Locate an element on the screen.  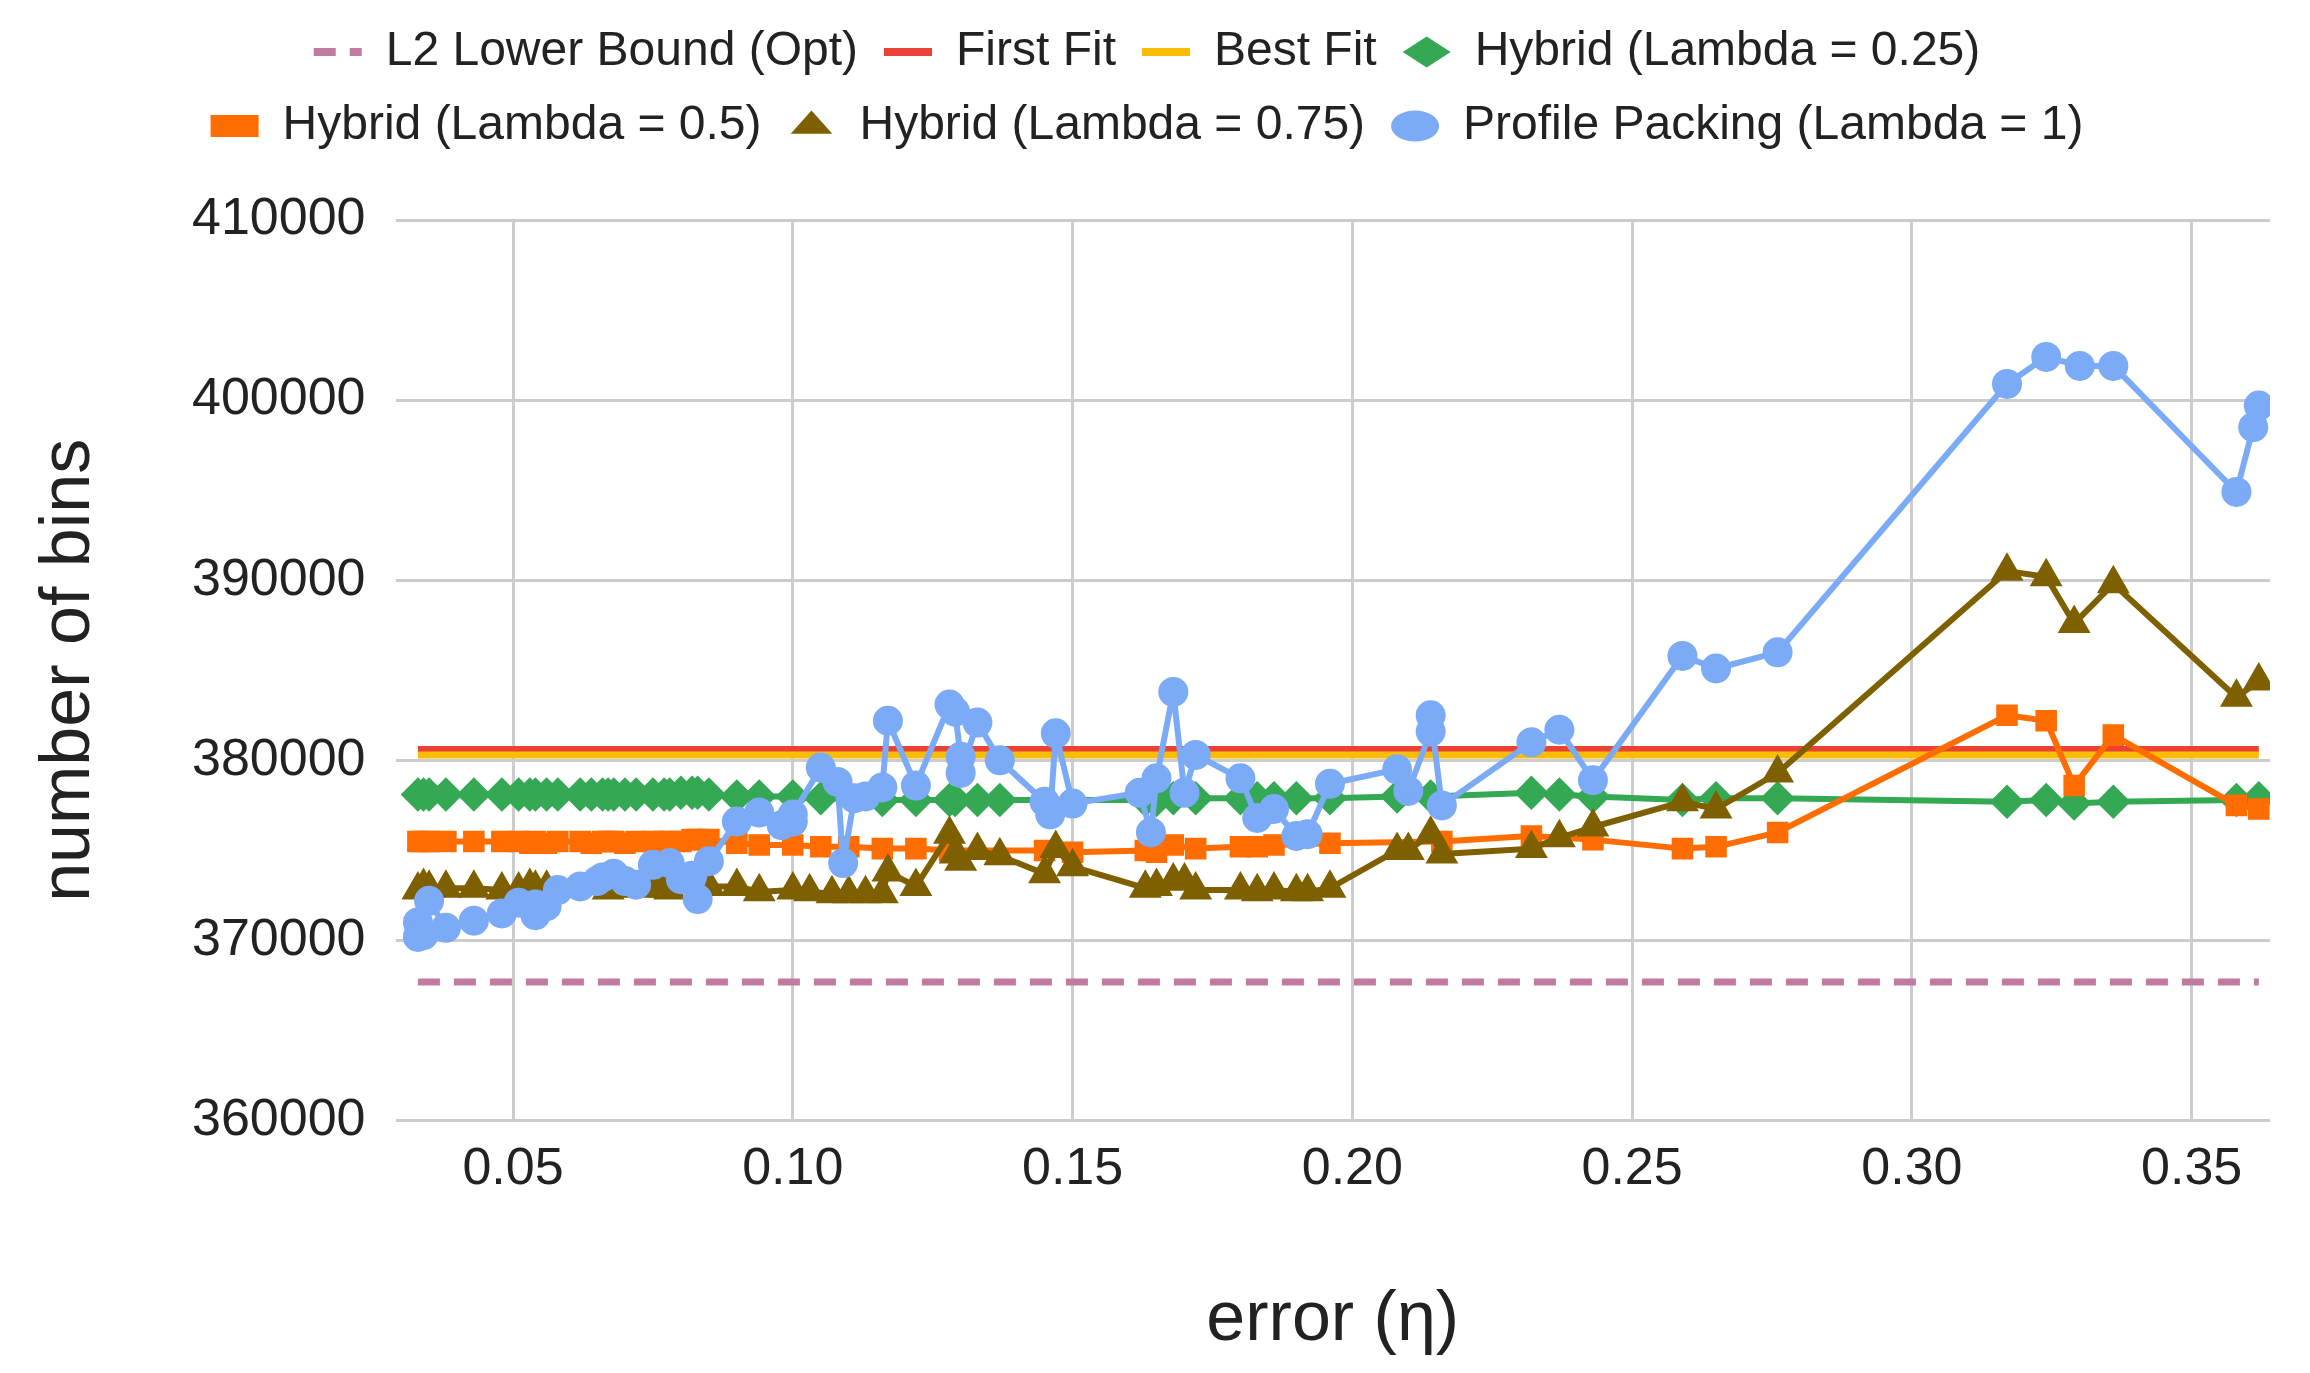
y-tick-label: 390000 is located at coordinates (278, 576).